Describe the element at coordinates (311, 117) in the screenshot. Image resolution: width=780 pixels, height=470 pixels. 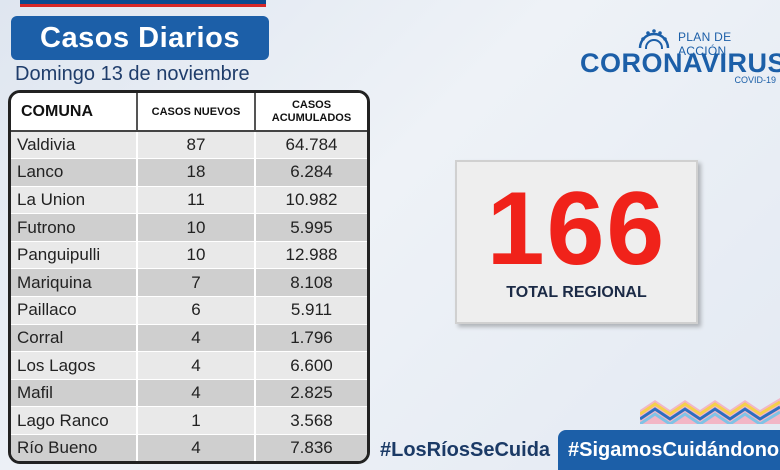
I see `column-header-acumulados: ACUMULADOS` at that location.